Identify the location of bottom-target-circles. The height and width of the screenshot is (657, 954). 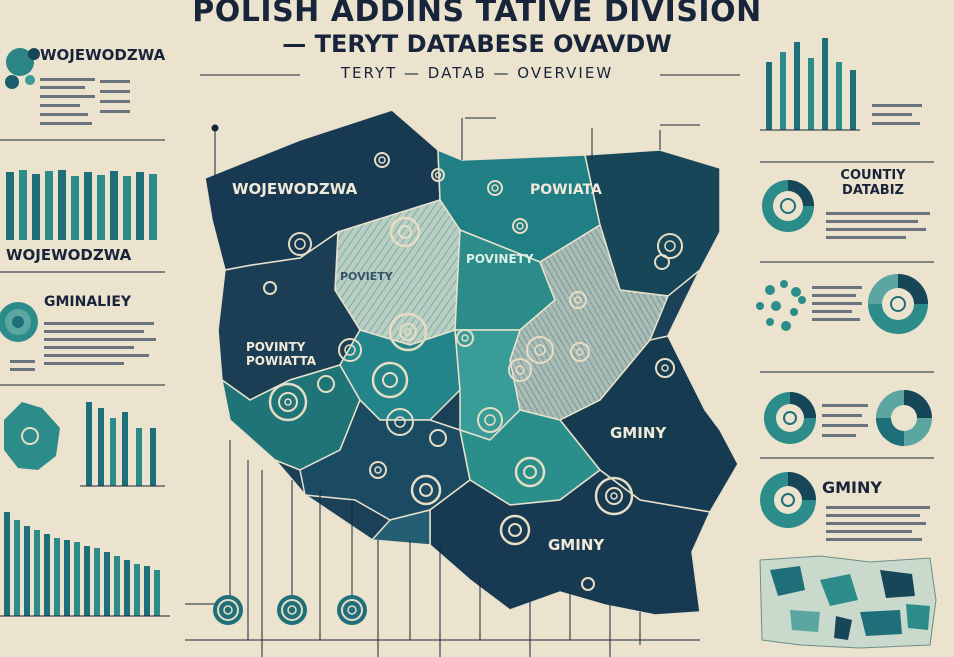
(290, 610).